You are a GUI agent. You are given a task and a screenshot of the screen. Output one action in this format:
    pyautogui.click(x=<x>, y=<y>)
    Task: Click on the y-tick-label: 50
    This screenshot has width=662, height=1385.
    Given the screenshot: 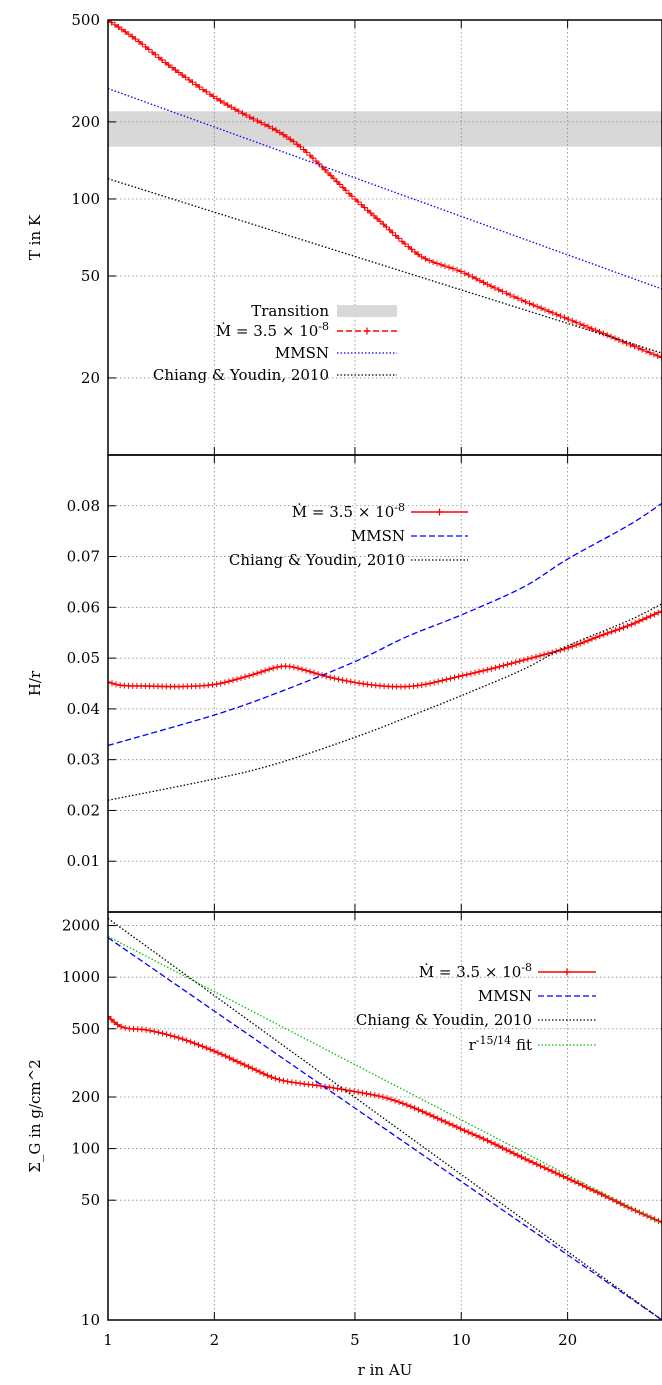 What is the action you would take?
    pyautogui.click(x=90, y=276)
    